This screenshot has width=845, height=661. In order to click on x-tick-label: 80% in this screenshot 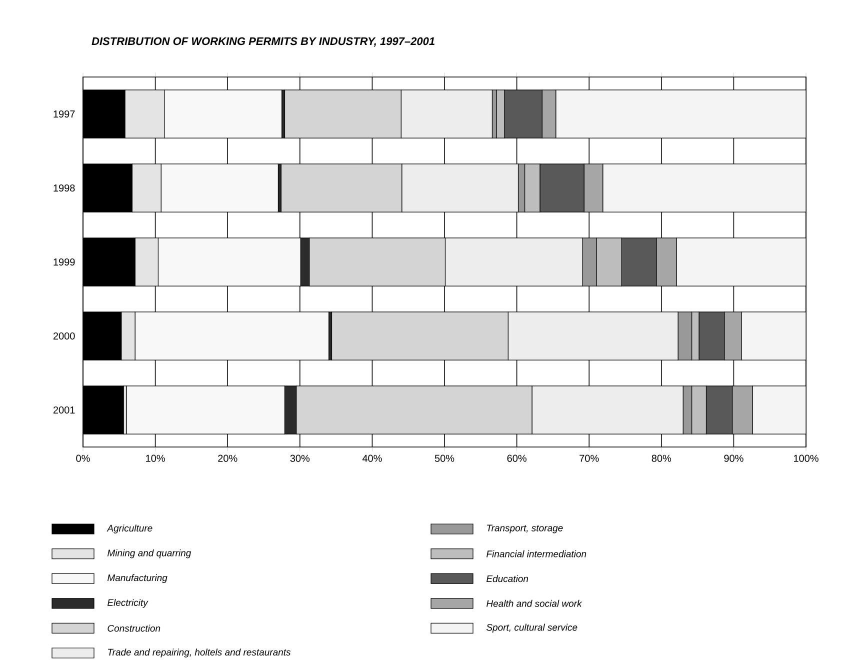, I will do `click(662, 458)`.